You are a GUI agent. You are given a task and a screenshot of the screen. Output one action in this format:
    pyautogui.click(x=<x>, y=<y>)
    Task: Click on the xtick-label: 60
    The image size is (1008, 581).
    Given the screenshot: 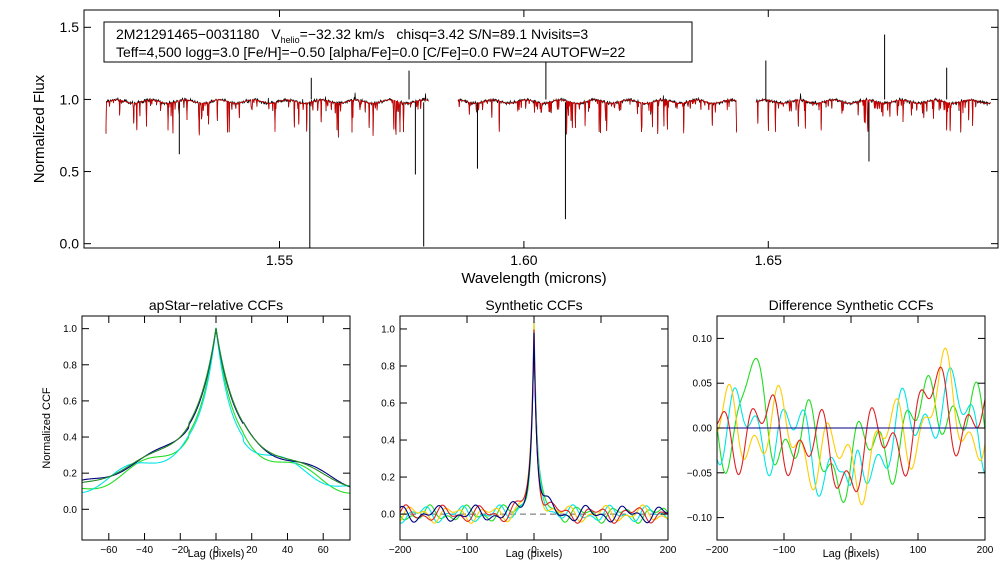 What is the action you would take?
    pyautogui.click(x=324, y=550)
    